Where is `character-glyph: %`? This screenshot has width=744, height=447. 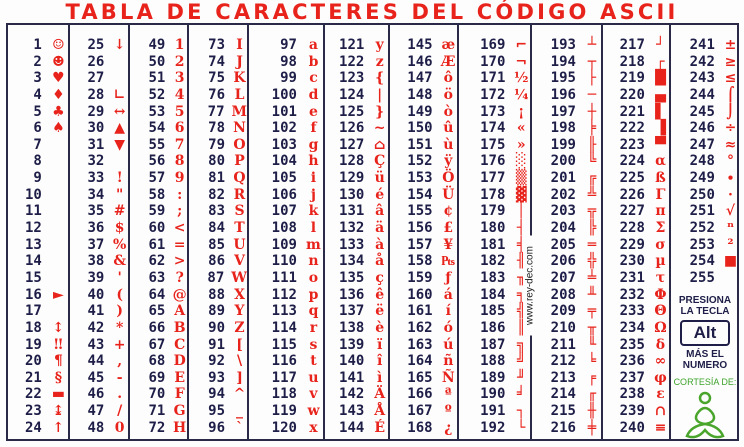
character-glyph: % is located at coordinates (120, 244).